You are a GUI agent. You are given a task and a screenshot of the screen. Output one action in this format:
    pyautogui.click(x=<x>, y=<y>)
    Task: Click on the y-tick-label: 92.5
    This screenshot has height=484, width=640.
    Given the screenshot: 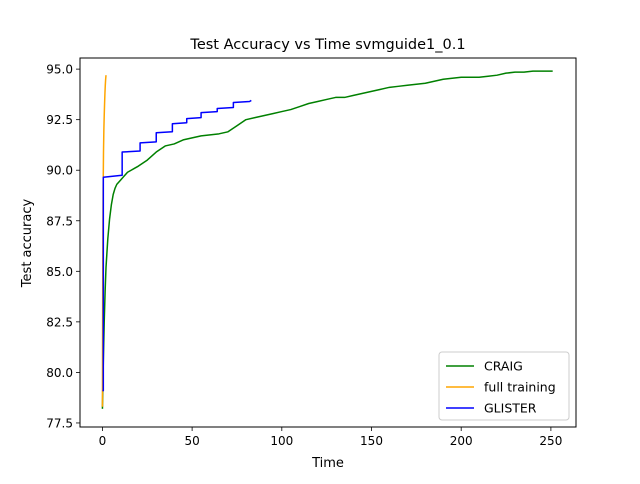 What is the action you would take?
    pyautogui.click(x=59, y=120)
    